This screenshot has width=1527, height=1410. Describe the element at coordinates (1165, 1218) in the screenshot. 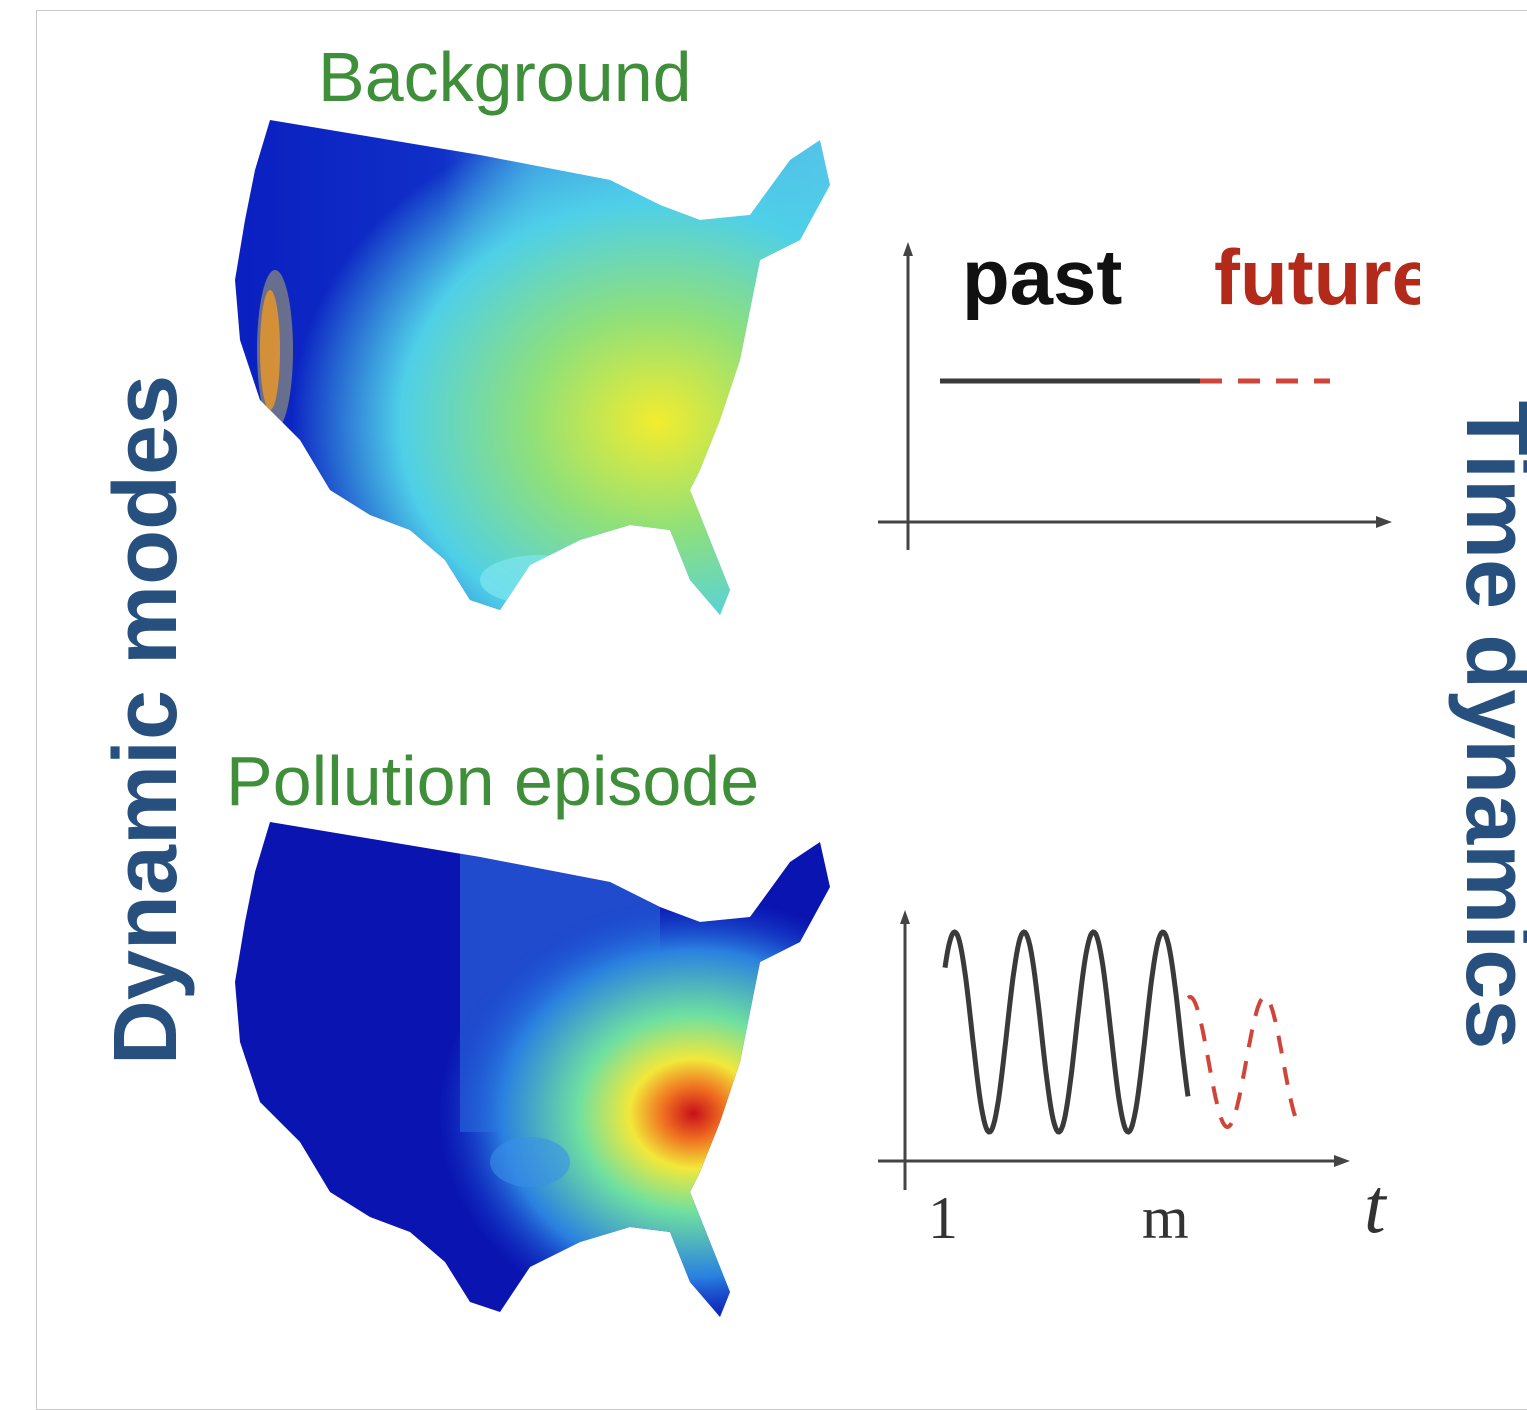

I see `tick-label-m: m` at that location.